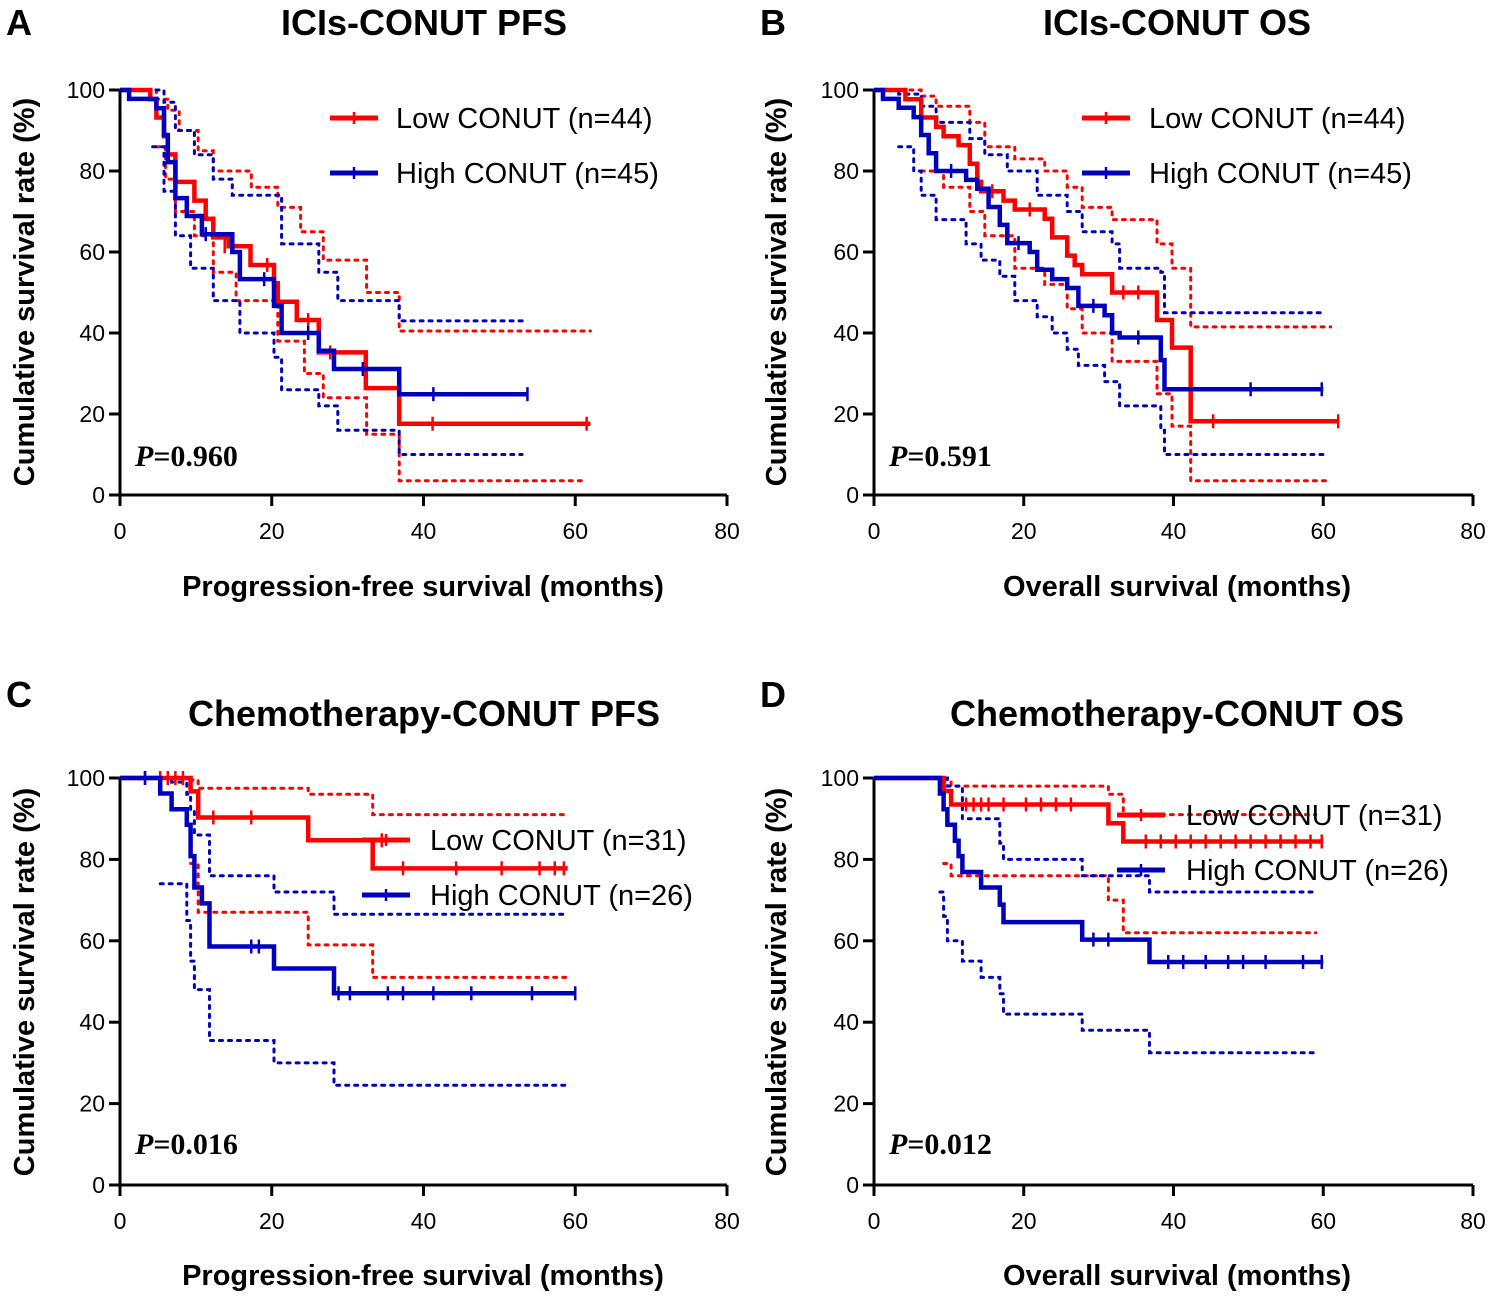 Image resolution: width=1502 pixels, height=1297 pixels. What do you see at coordinates (1323, 531) in the screenshot?
I see `x-tick-label-b: 60` at bounding box center [1323, 531].